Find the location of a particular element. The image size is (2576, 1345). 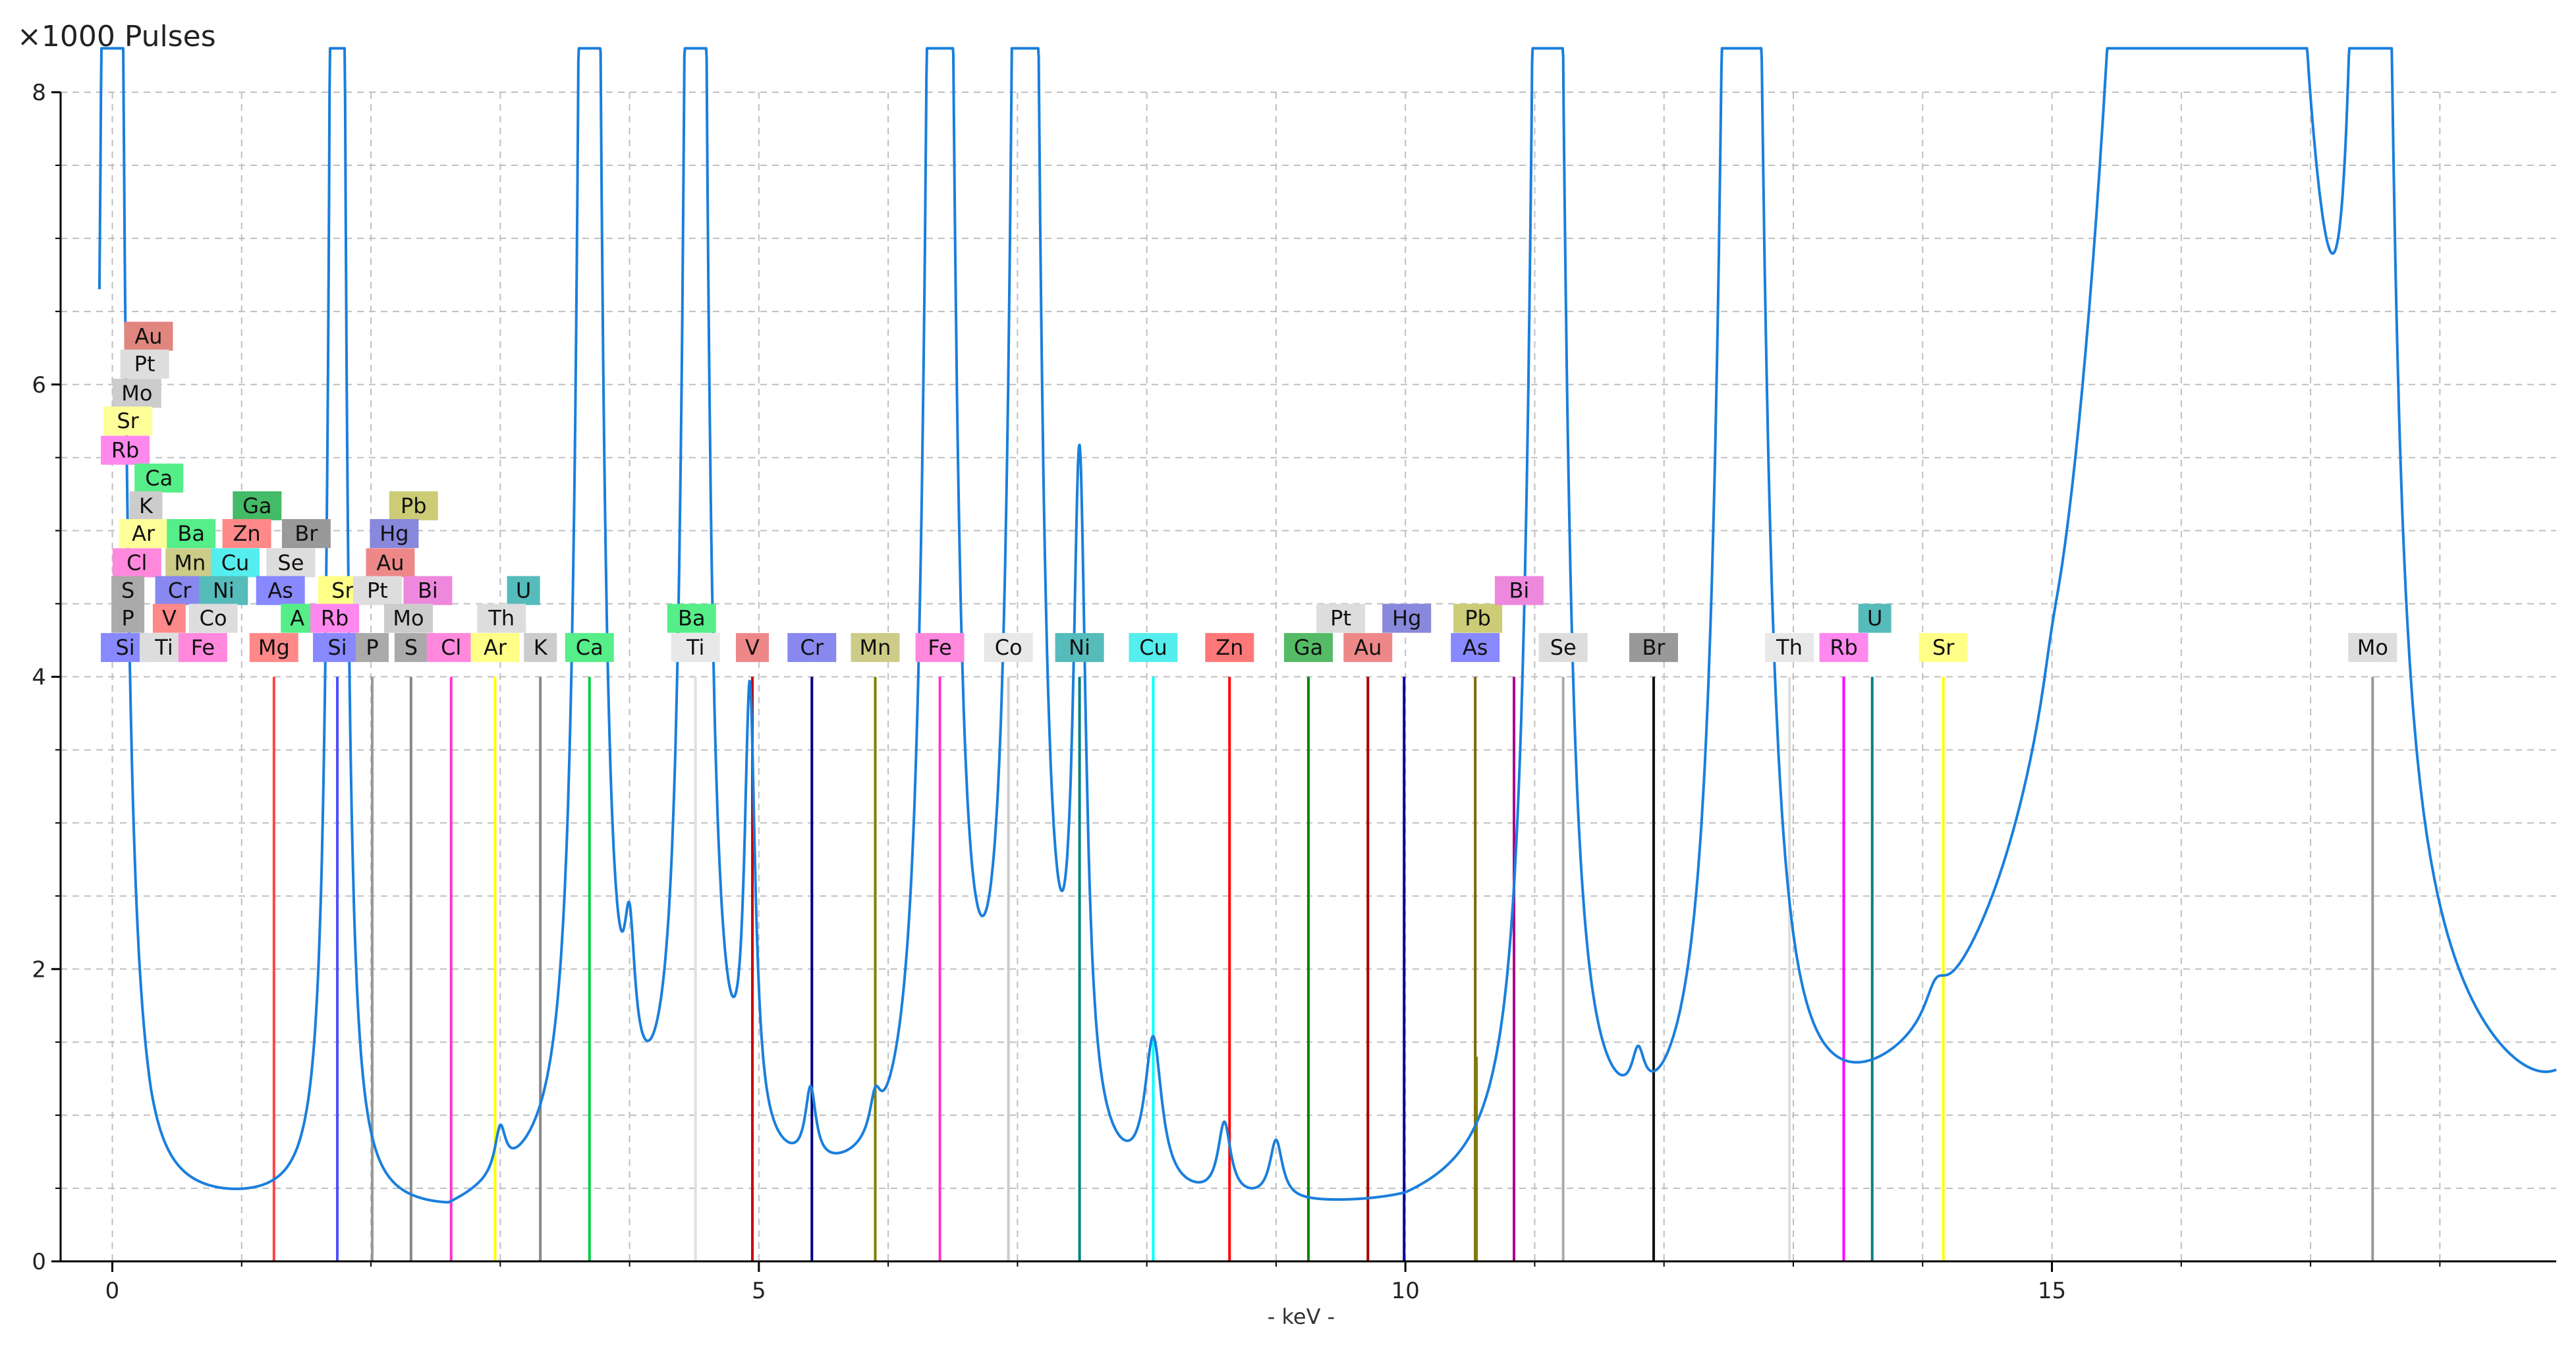

element-label-text: Bi is located at coordinates (428, 590).